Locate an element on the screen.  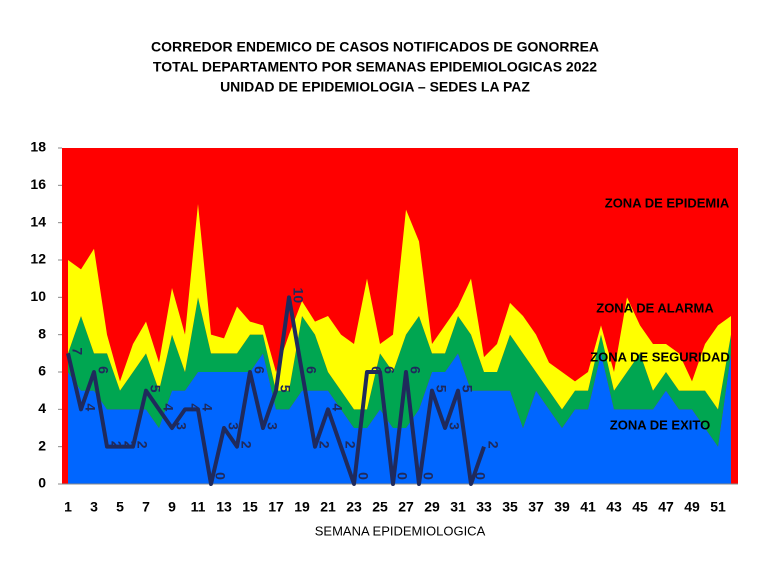
y-tick-label: 16 is located at coordinates (38, 184).